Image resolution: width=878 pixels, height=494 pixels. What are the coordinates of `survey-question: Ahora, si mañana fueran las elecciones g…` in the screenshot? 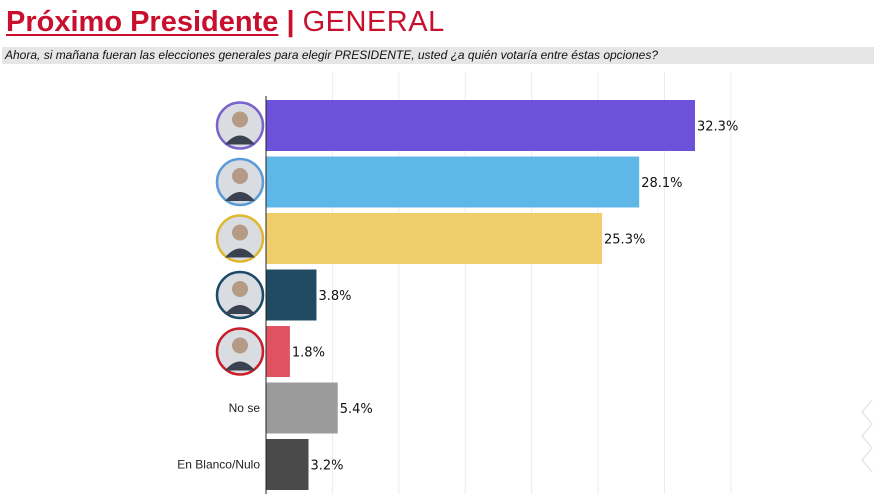 It's located at (438, 55).